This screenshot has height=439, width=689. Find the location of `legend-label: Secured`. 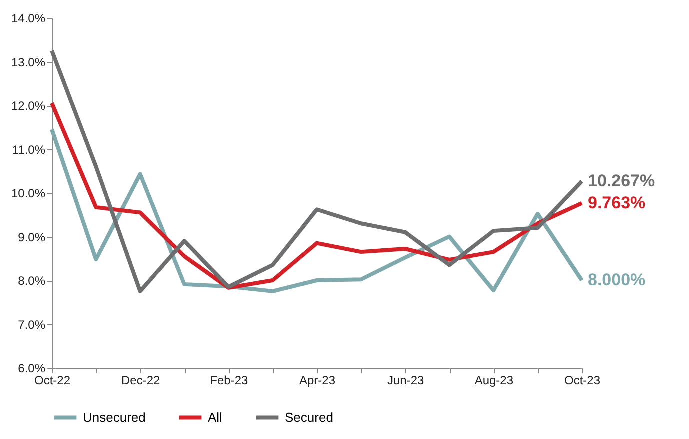

legend-label: Secured is located at coordinates (309, 417).